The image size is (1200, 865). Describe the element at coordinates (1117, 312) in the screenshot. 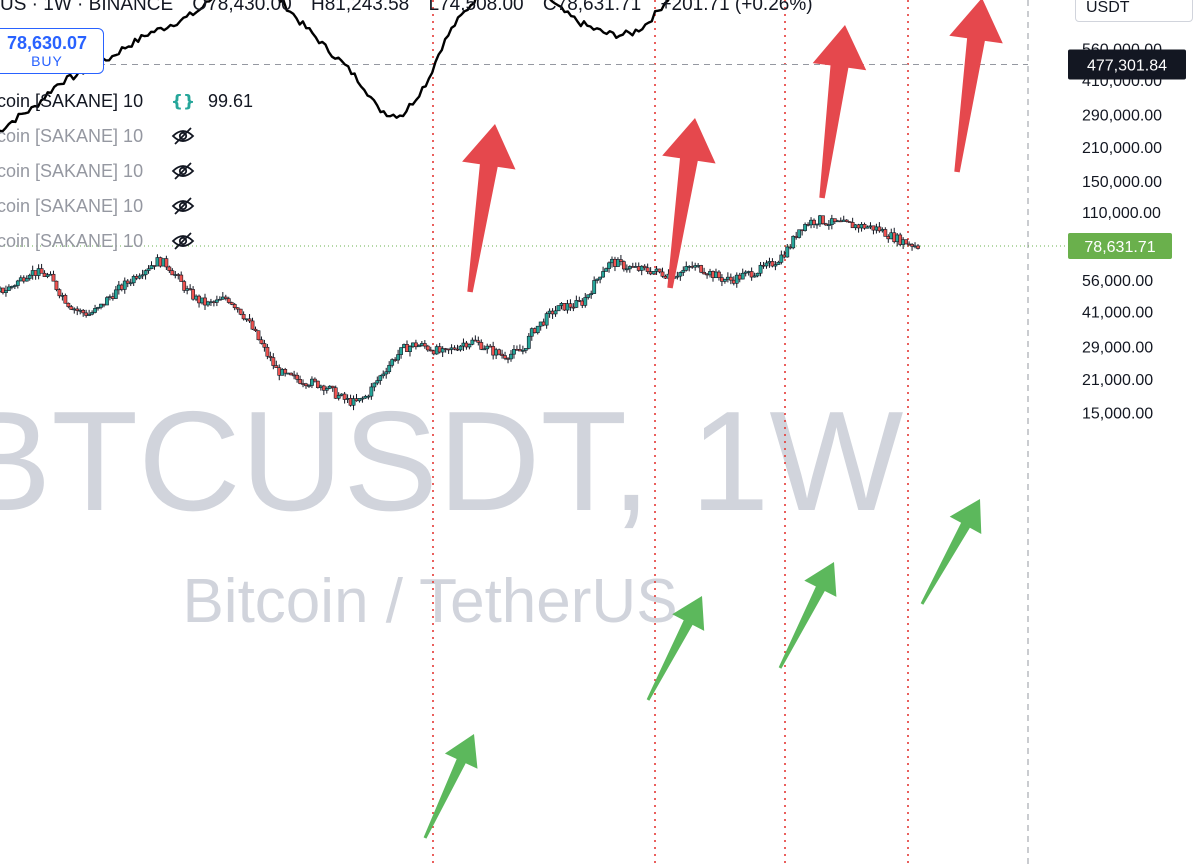

I see `y-tick-label: 41,000.00` at that location.